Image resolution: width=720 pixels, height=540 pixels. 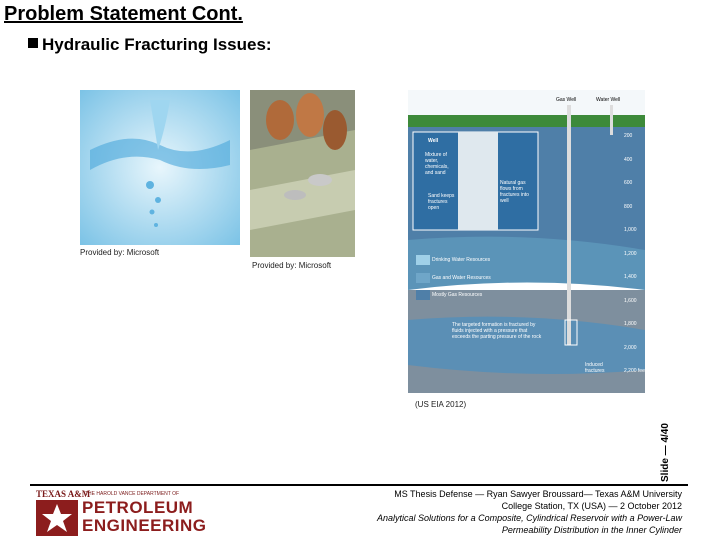 I want to click on bullet-text: Hydraulic Fracturing Issues:, so click(x=157, y=44).